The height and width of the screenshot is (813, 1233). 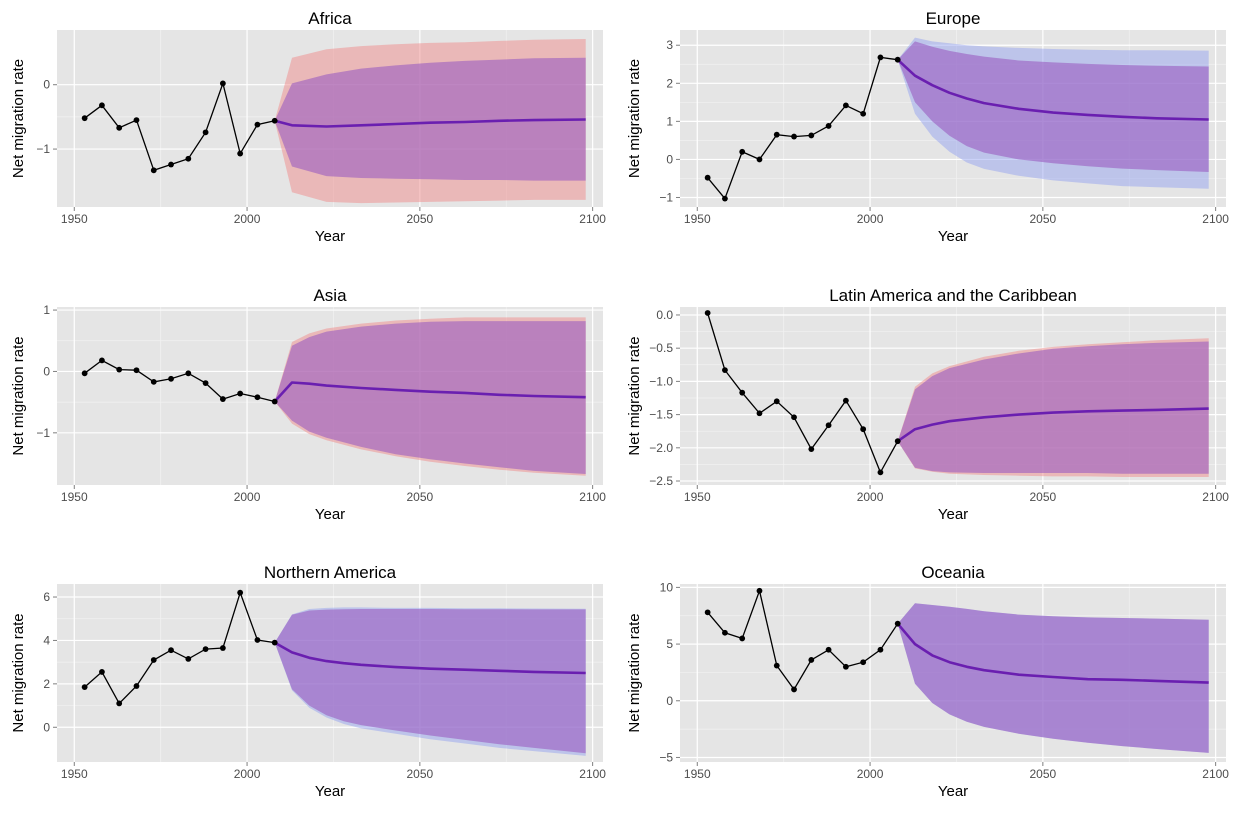 I want to click on panel-title: Europe, so click(x=953, y=18).